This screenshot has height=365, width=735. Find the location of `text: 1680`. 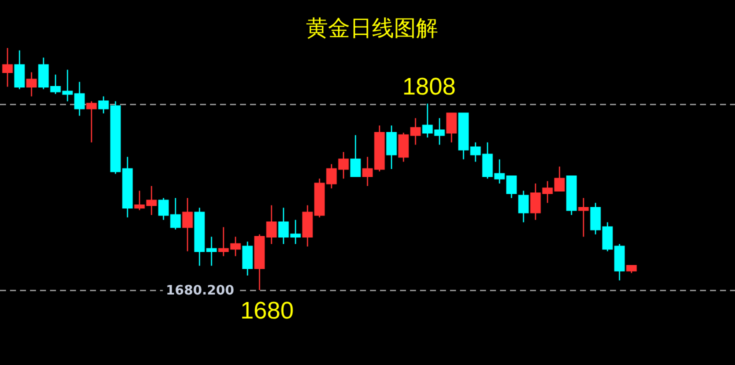

text: 1680 is located at coordinates (267, 311).